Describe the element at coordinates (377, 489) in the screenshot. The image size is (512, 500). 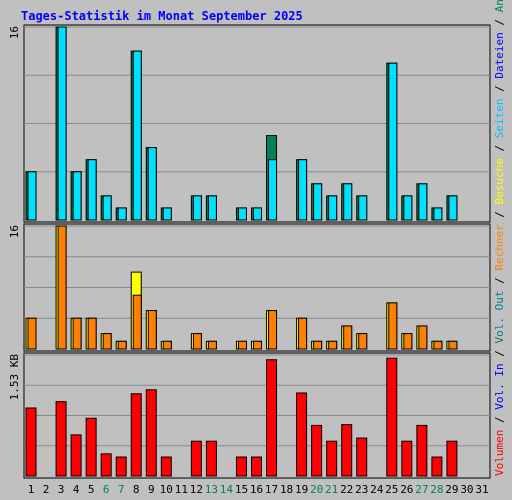
I see `x-tick-label: 24` at that location.